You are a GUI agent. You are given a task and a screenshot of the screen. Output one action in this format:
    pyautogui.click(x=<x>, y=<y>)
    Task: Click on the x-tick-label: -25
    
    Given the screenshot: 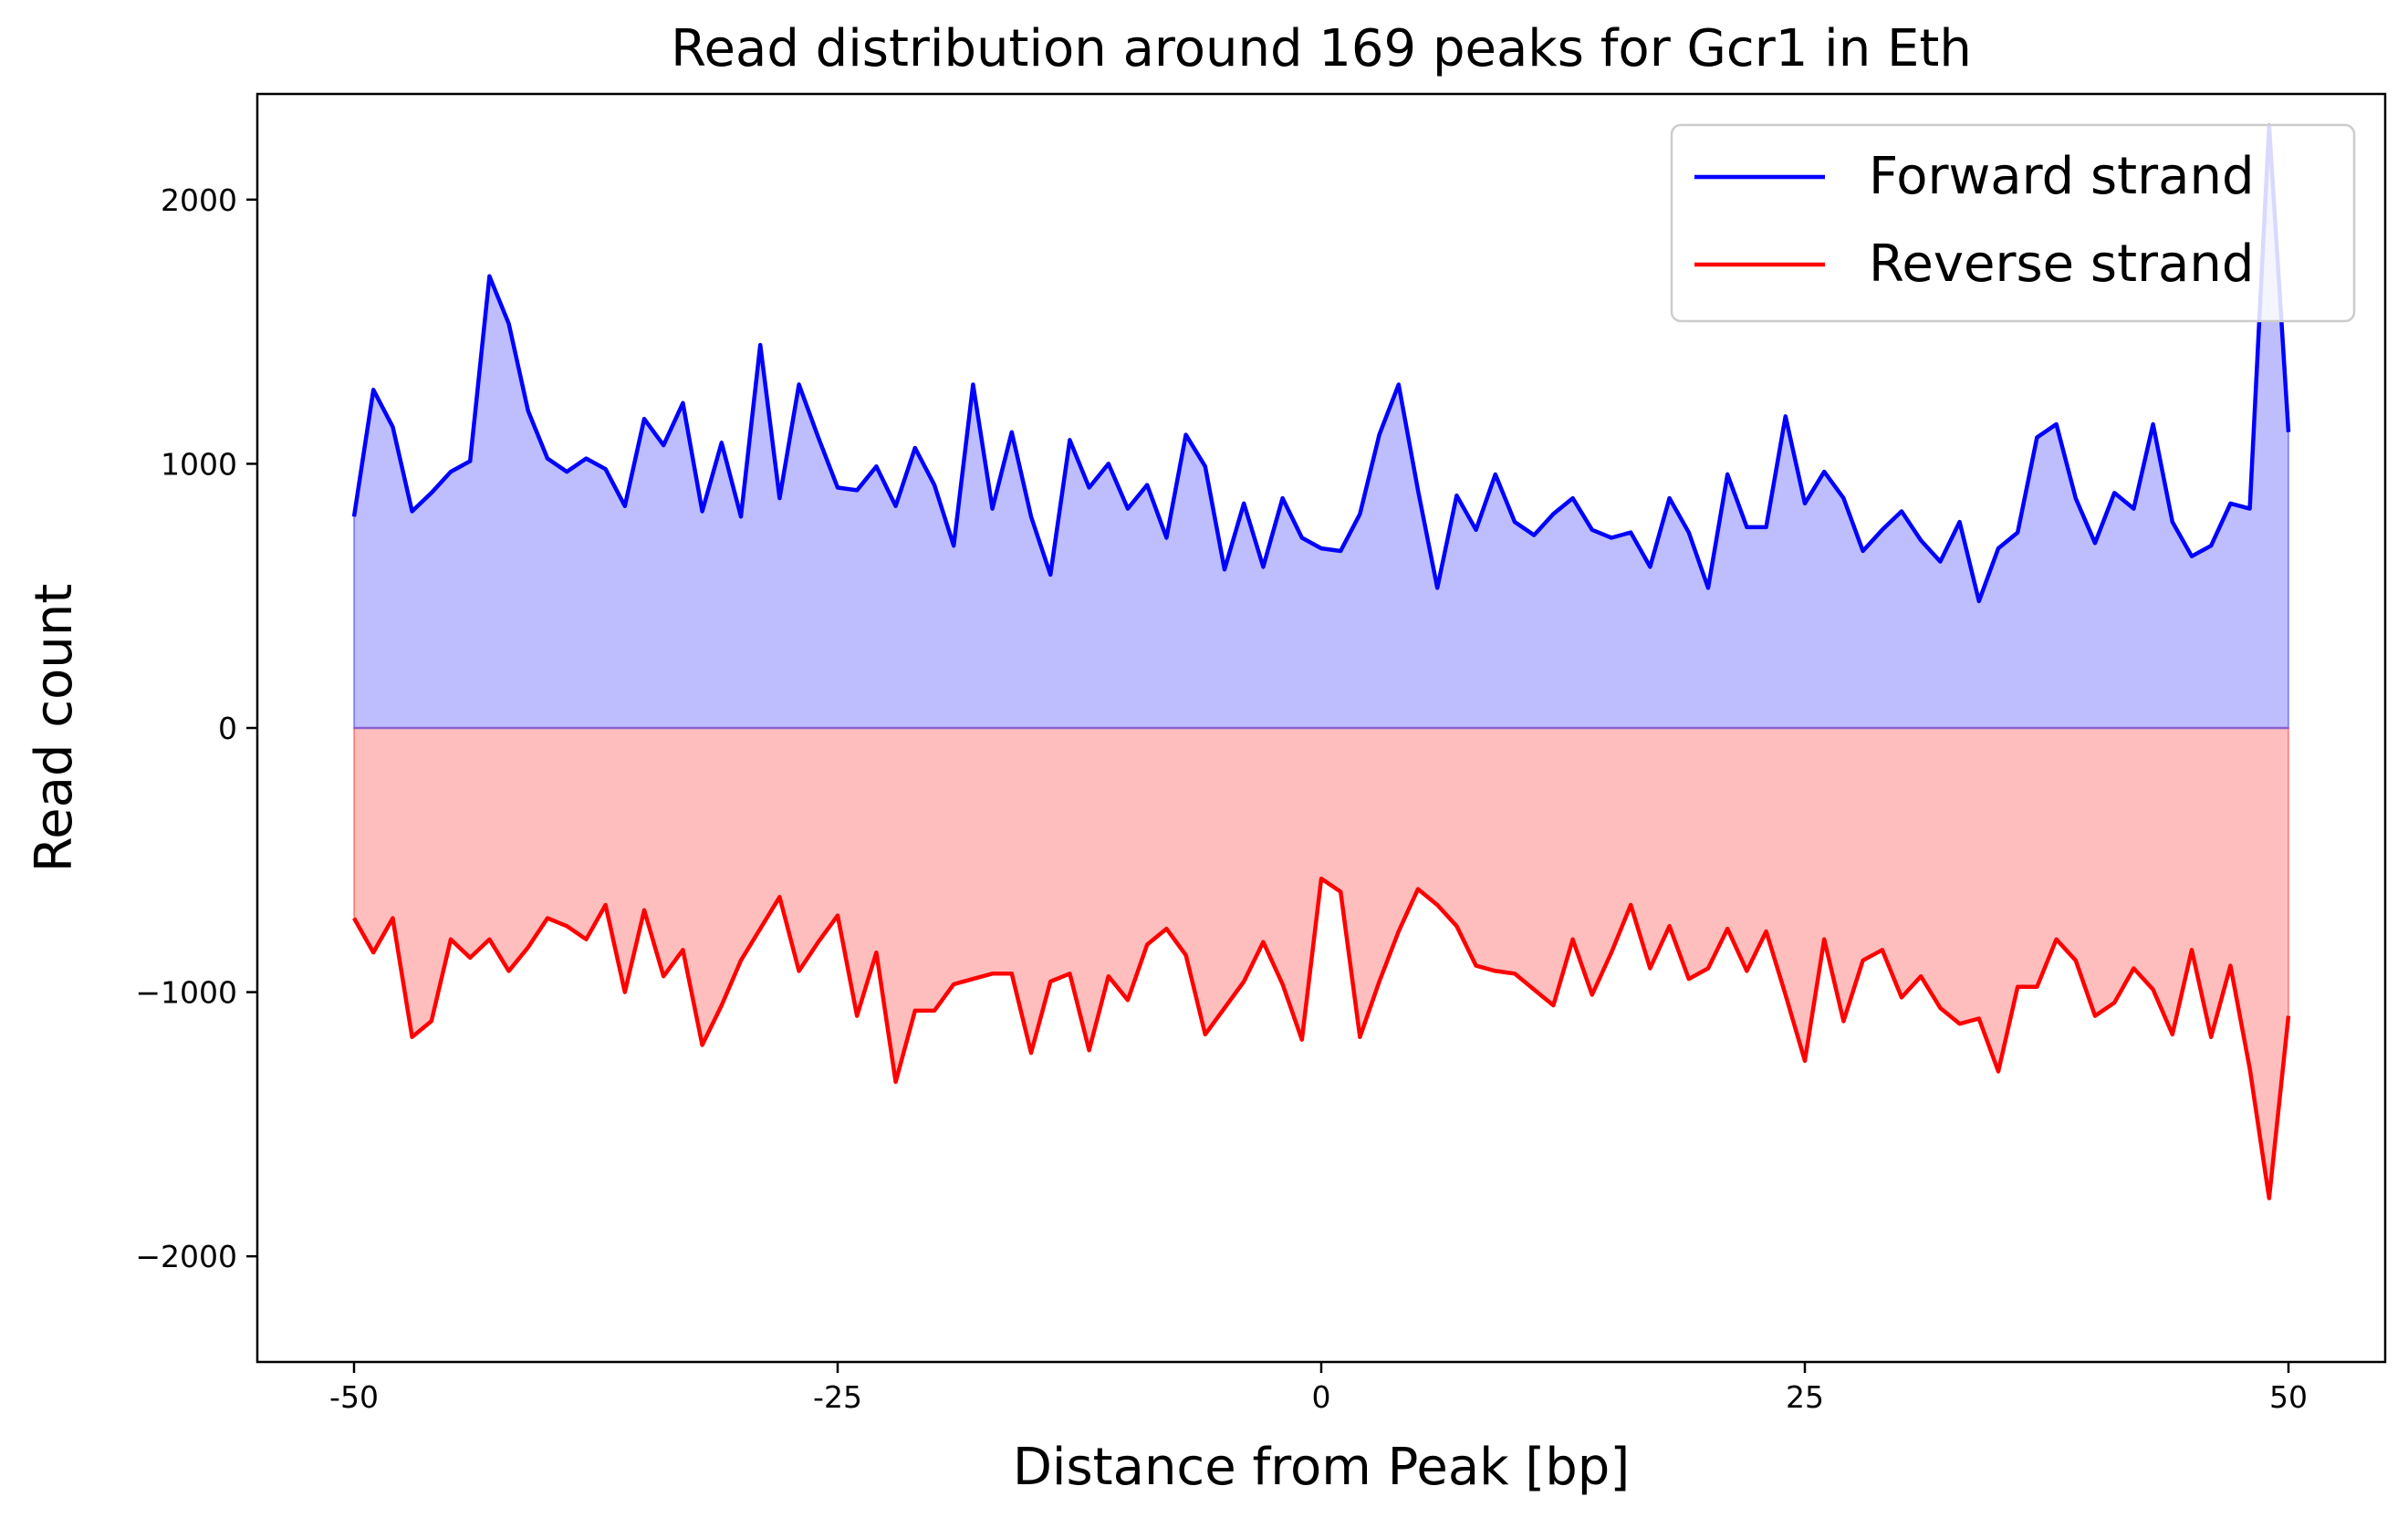 What is the action you would take?
    pyautogui.click(x=837, y=1397)
    